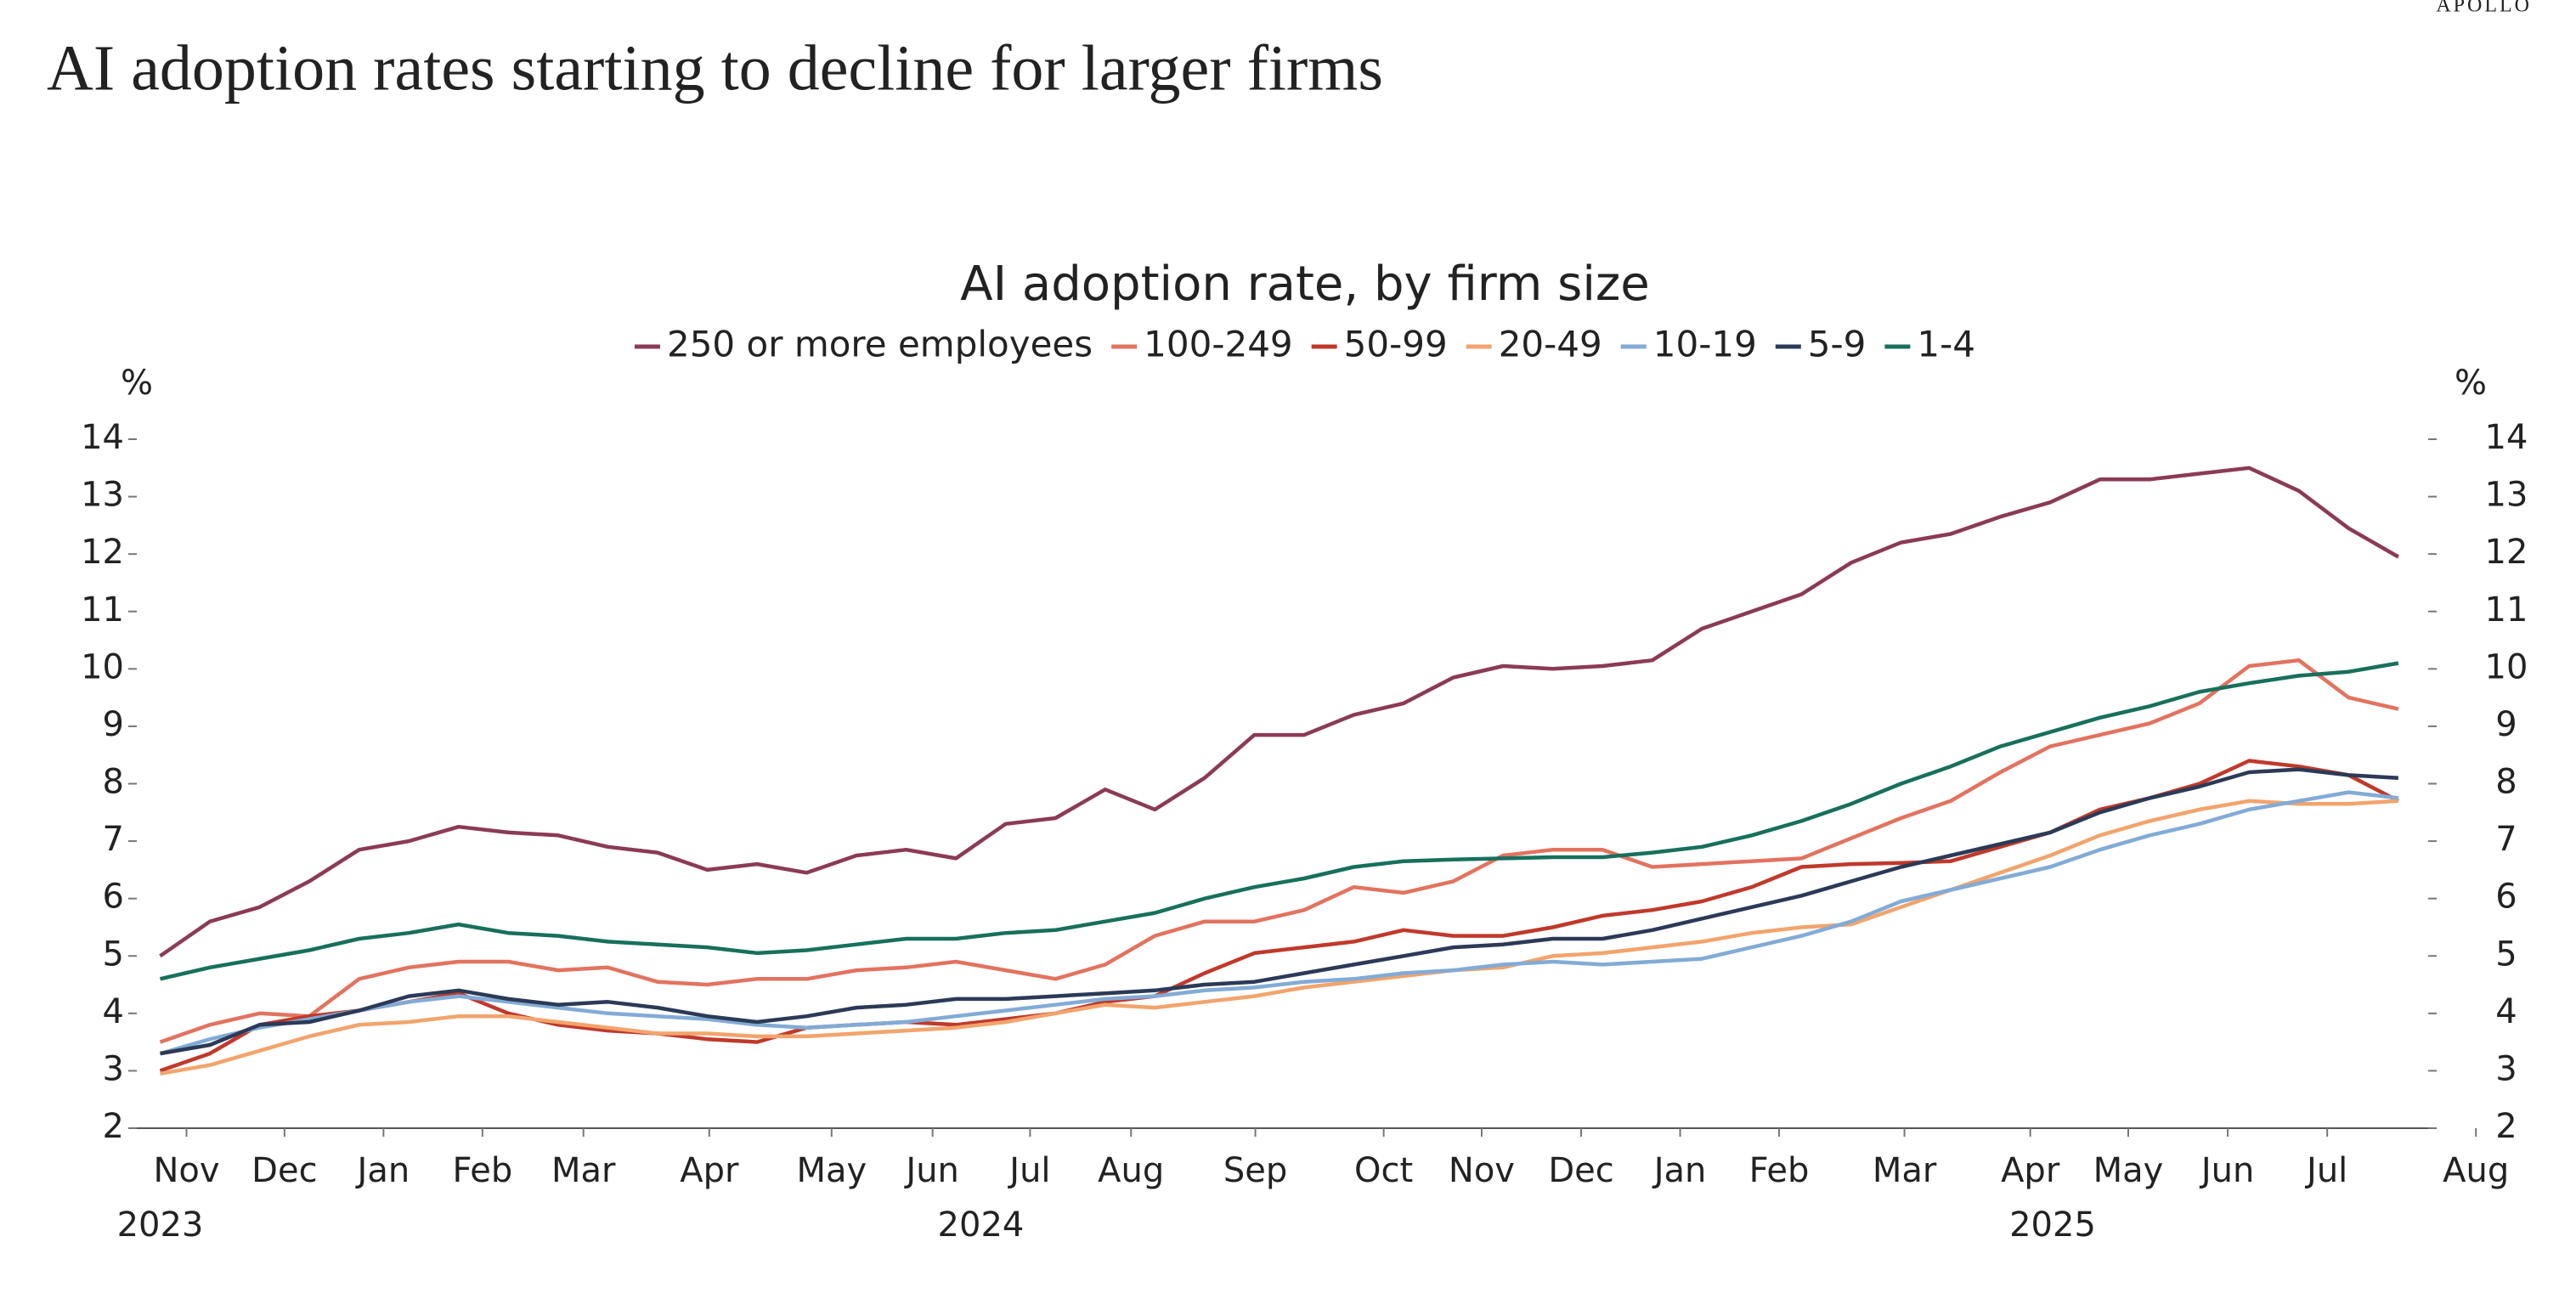  I want to click on y-tick-label: 9, so click(113, 724).